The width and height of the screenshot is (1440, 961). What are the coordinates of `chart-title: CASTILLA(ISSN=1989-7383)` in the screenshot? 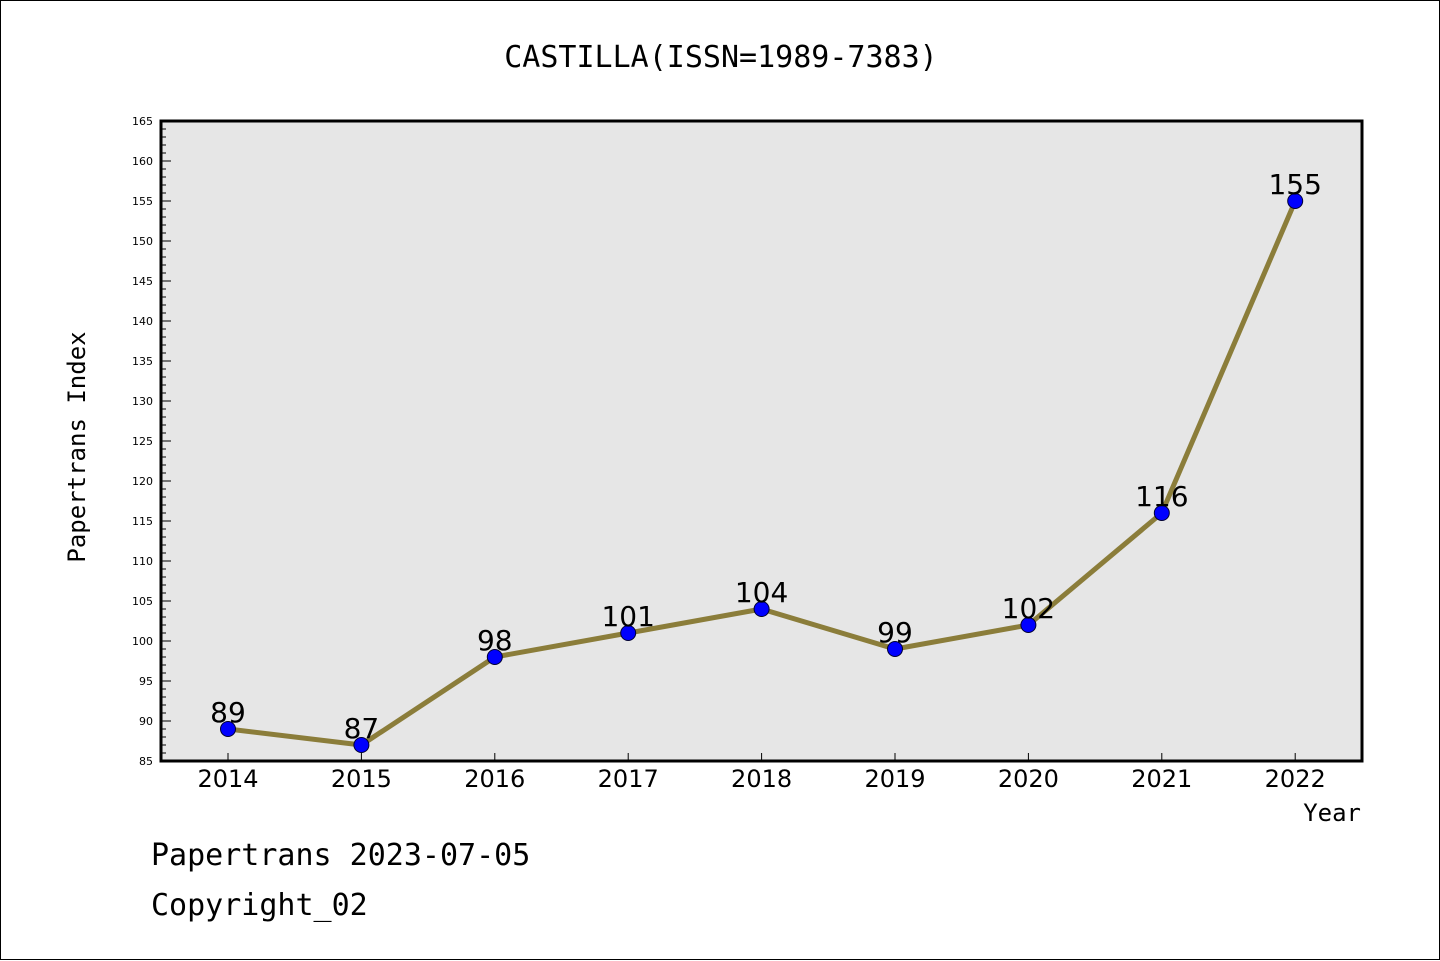 It's located at (720, 57).